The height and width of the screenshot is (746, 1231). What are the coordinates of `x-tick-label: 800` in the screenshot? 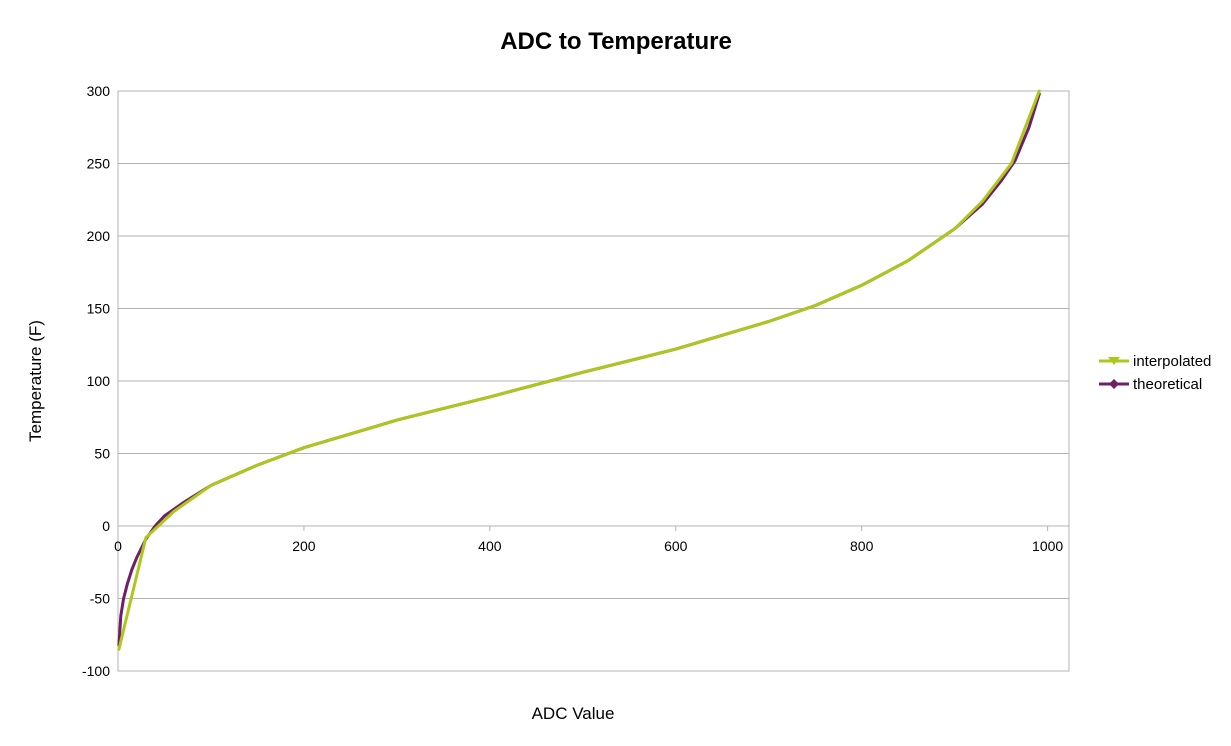 It's located at (862, 546).